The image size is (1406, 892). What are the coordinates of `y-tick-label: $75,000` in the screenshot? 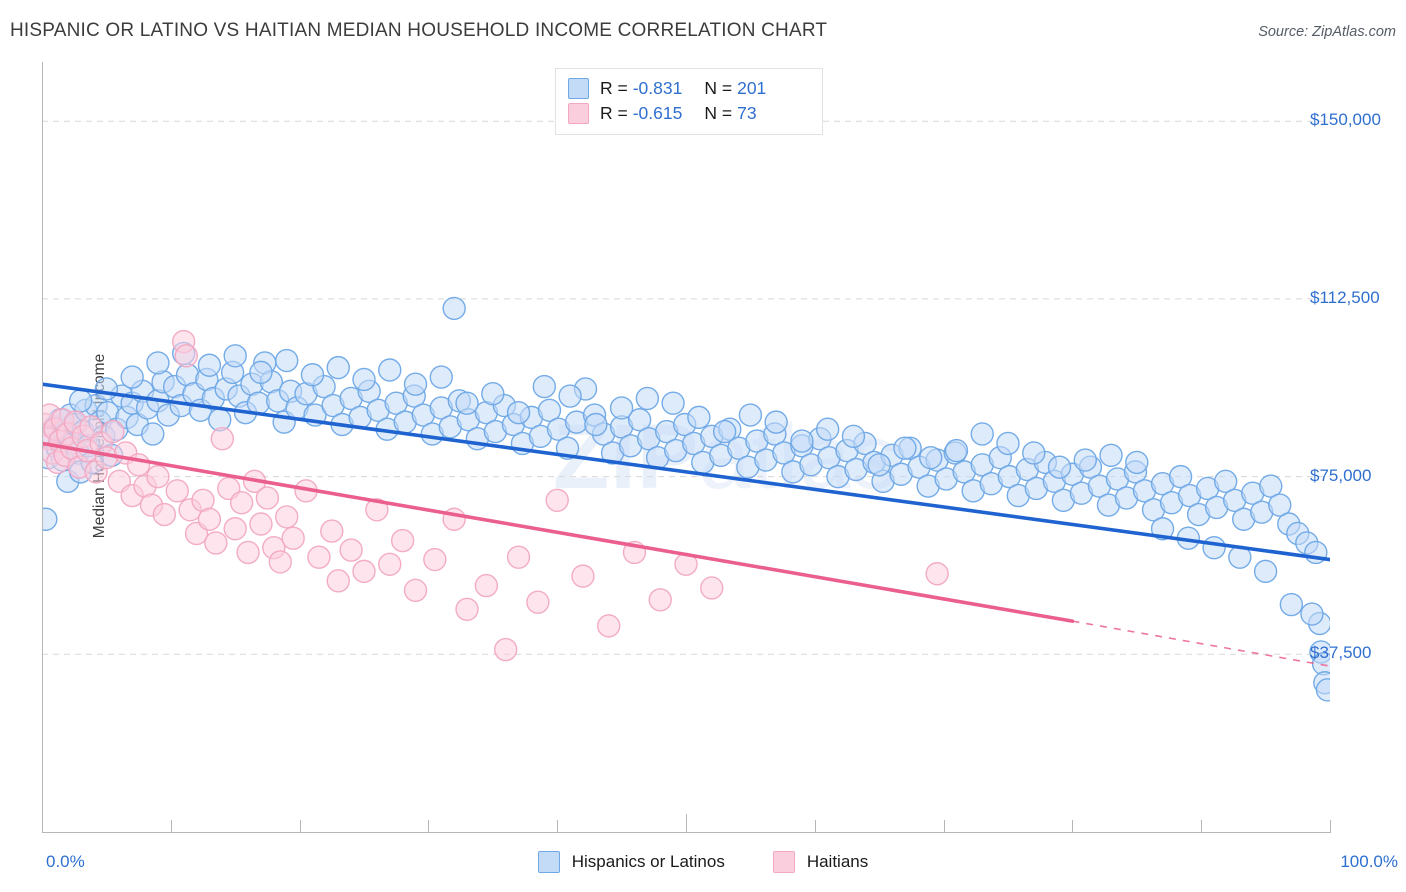 It's located at (1341, 475).